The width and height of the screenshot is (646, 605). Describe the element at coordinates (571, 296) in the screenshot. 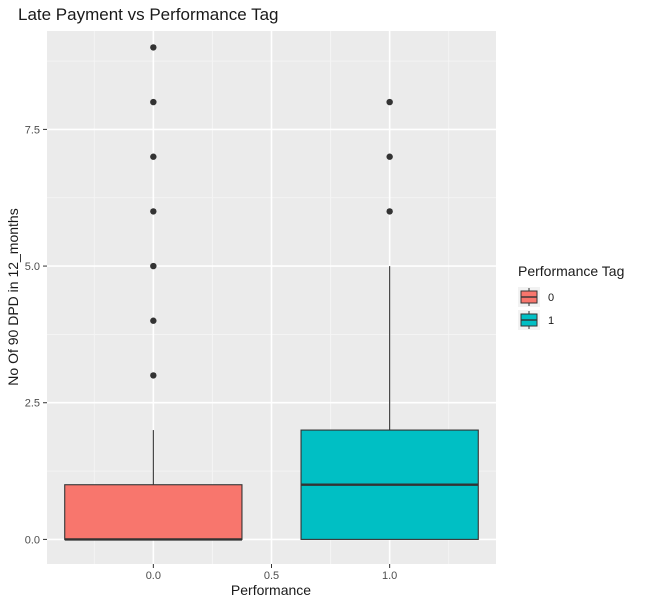

I see `legend: Performance Tag 0 1` at that location.